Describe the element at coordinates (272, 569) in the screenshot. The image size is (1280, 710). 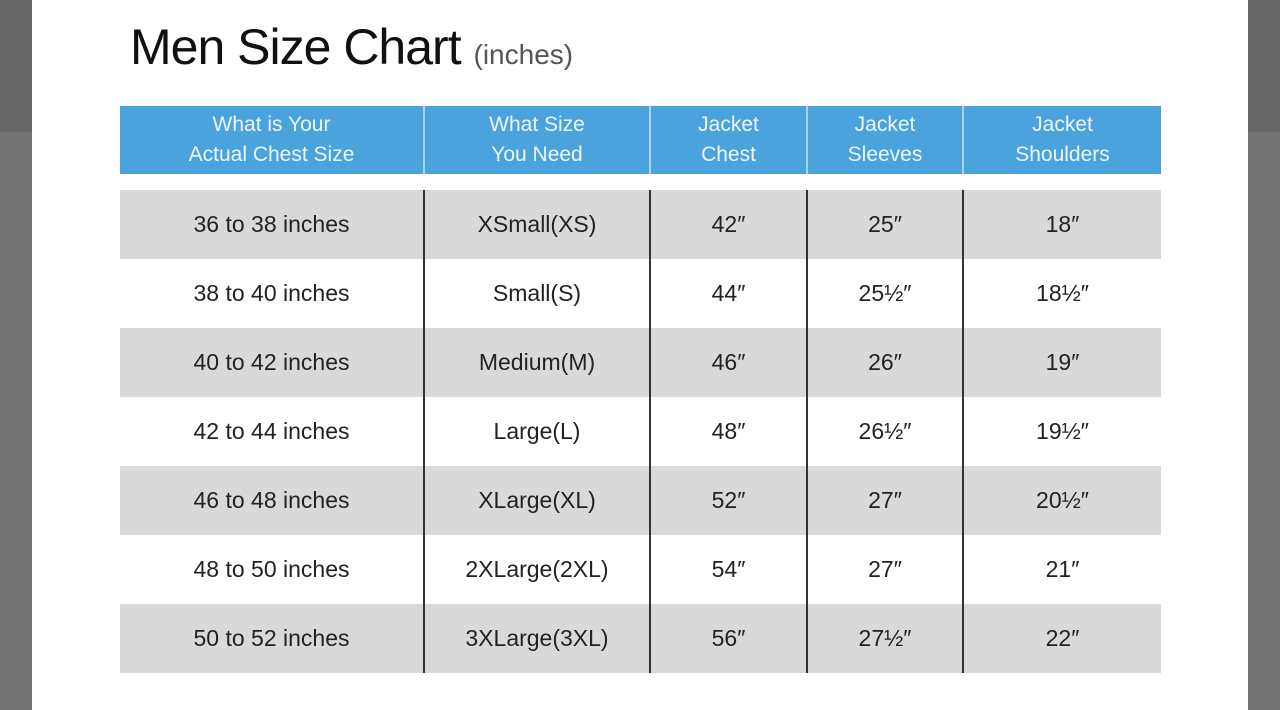
I see `cell-chest-size: 48 to 50 inches` at that location.